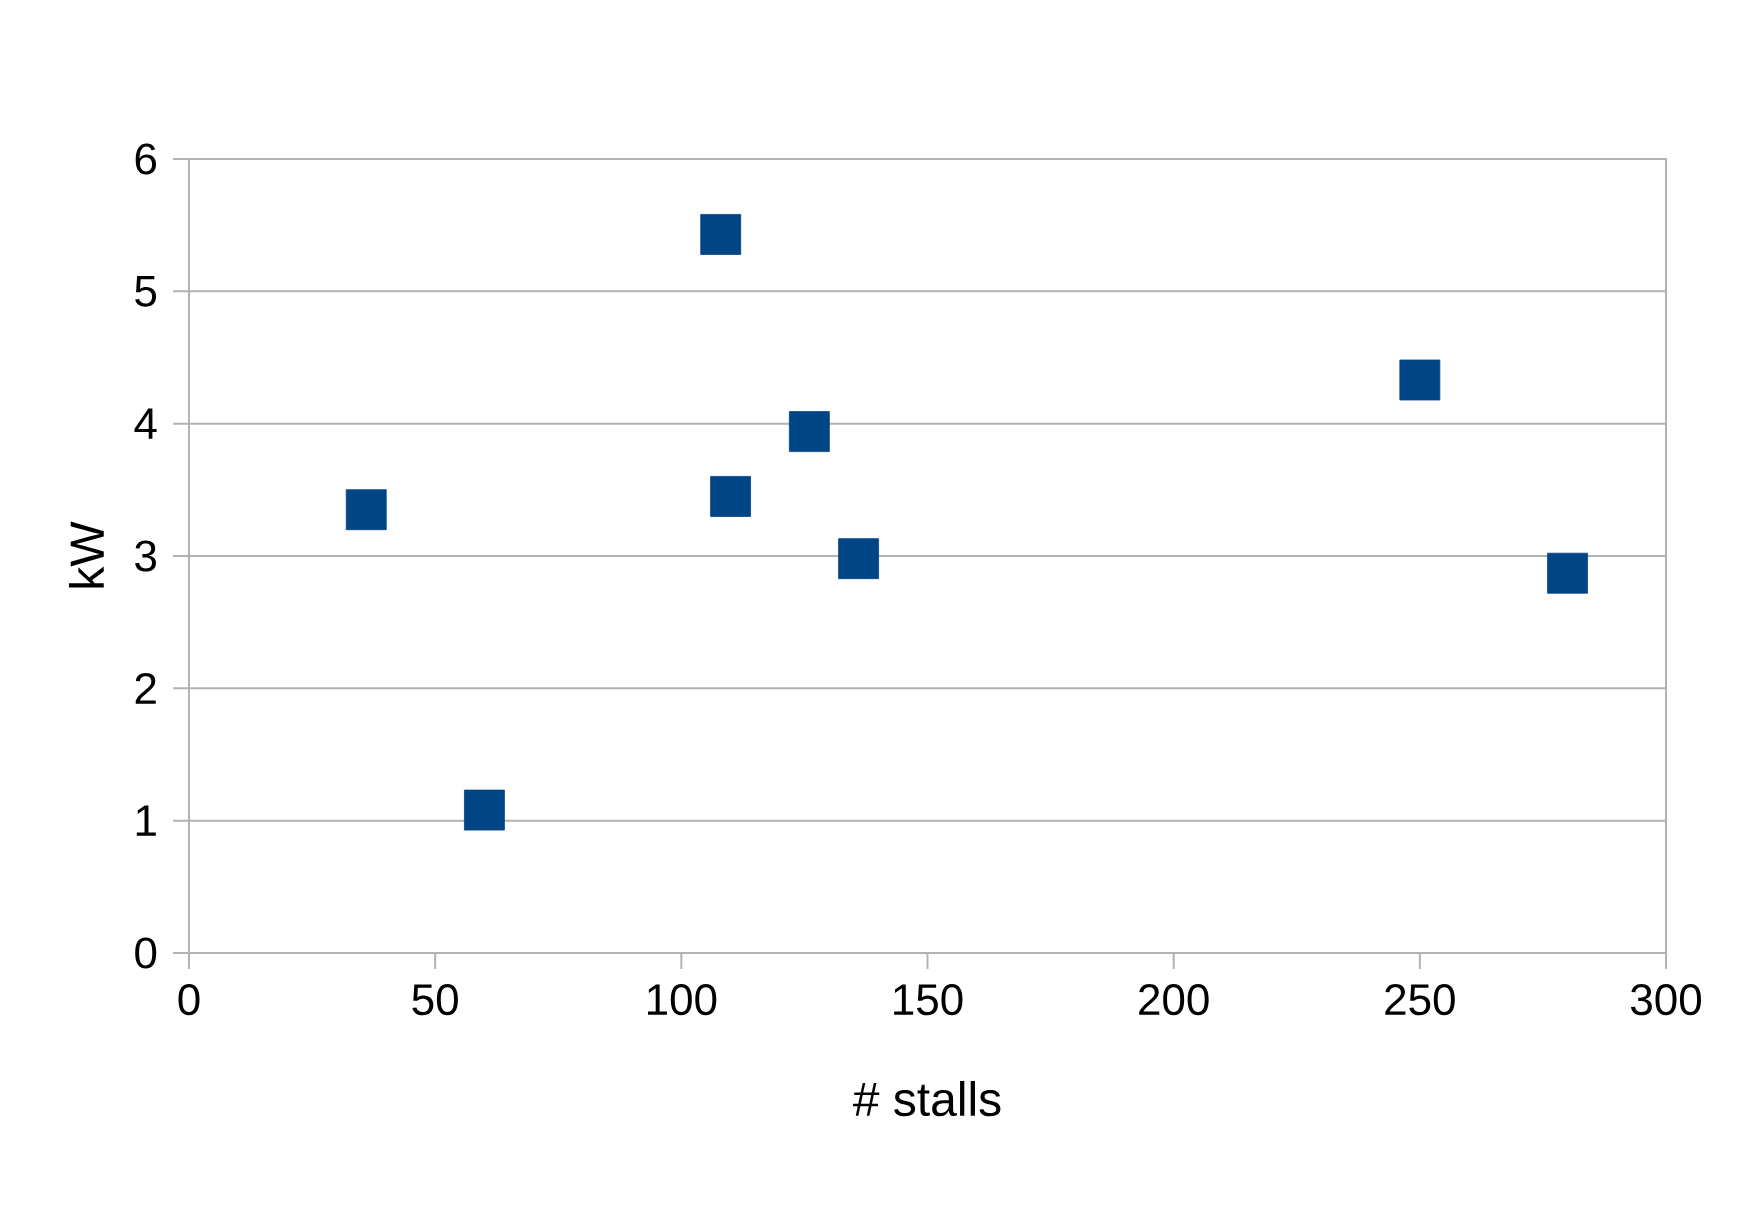 The height and width of the screenshot is (1205, 1739). I want to click on x-tick-label: 50, so click(435, 1000).